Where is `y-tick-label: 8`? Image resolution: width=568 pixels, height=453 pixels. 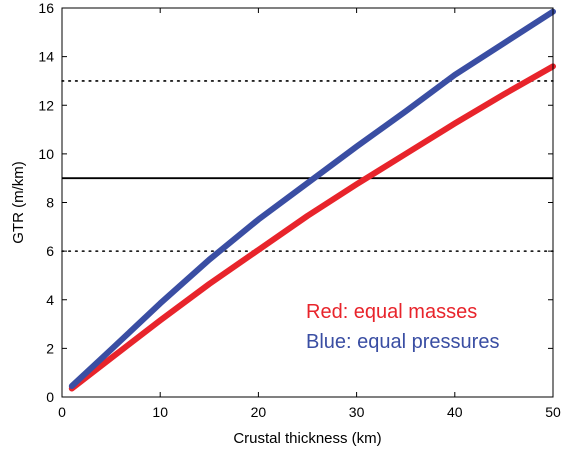 y-tick-label: 8 is located at coordinates (50, 203).